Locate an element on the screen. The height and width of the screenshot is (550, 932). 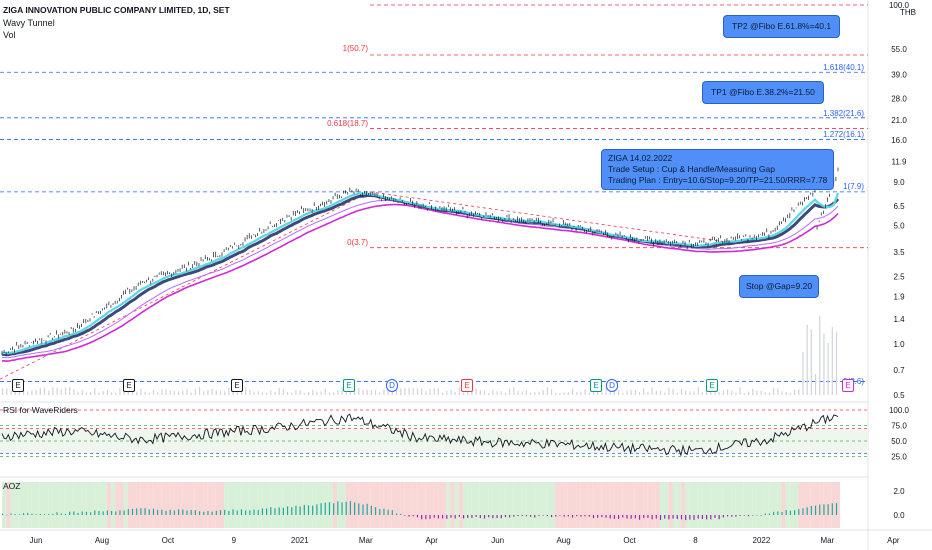
rsi-panel-title: RSI for WaveRiders is located at coordinates (40, 410).